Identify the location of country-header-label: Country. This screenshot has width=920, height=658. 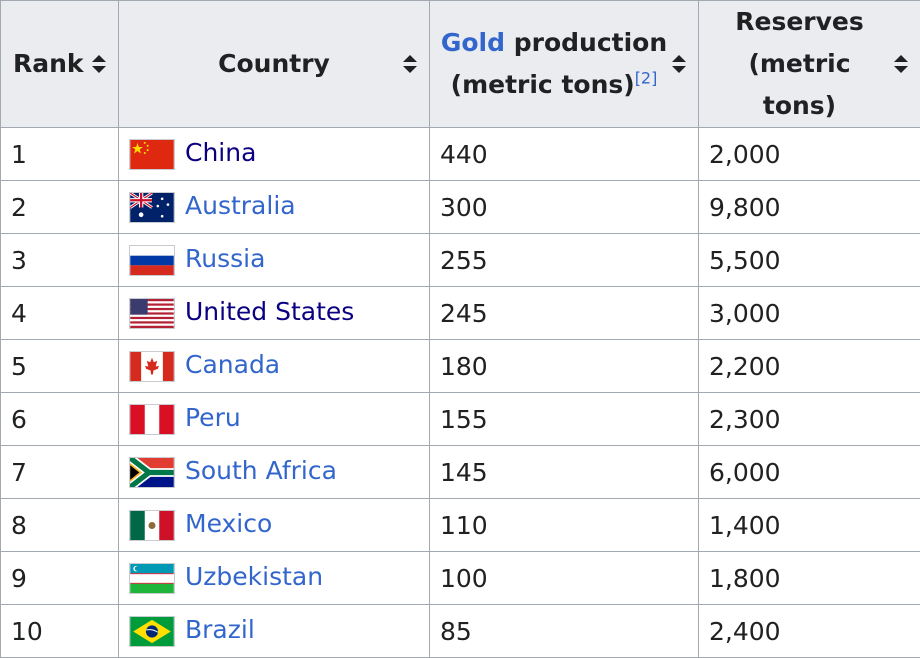
(274, 63).